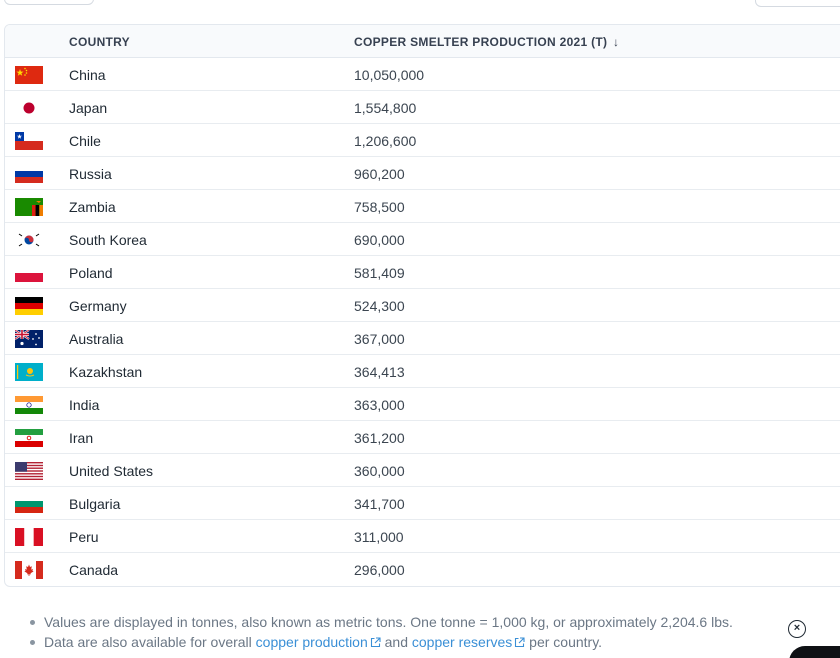 The image size is (840, 658). I want to click on south-korea-flag-icon, so click(29, 240).